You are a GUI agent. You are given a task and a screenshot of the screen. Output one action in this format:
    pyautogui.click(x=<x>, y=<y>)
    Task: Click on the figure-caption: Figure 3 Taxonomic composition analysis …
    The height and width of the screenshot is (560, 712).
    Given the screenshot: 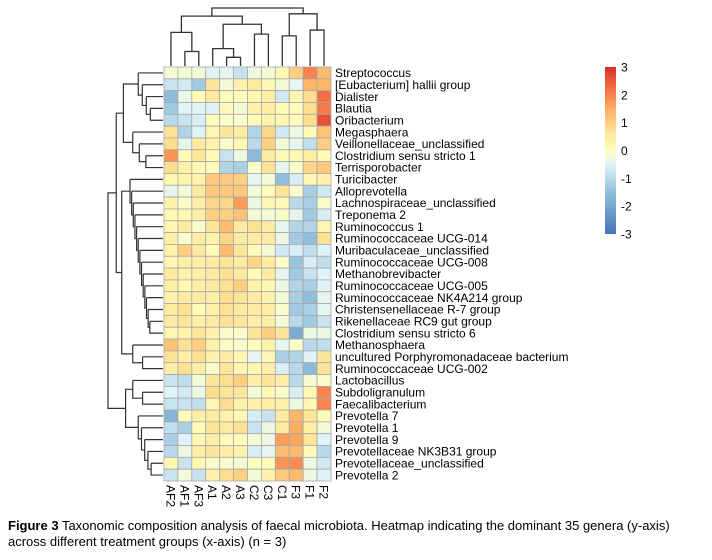 What is the action you would take?
    pyautogui.click(x=358, y=534)
    